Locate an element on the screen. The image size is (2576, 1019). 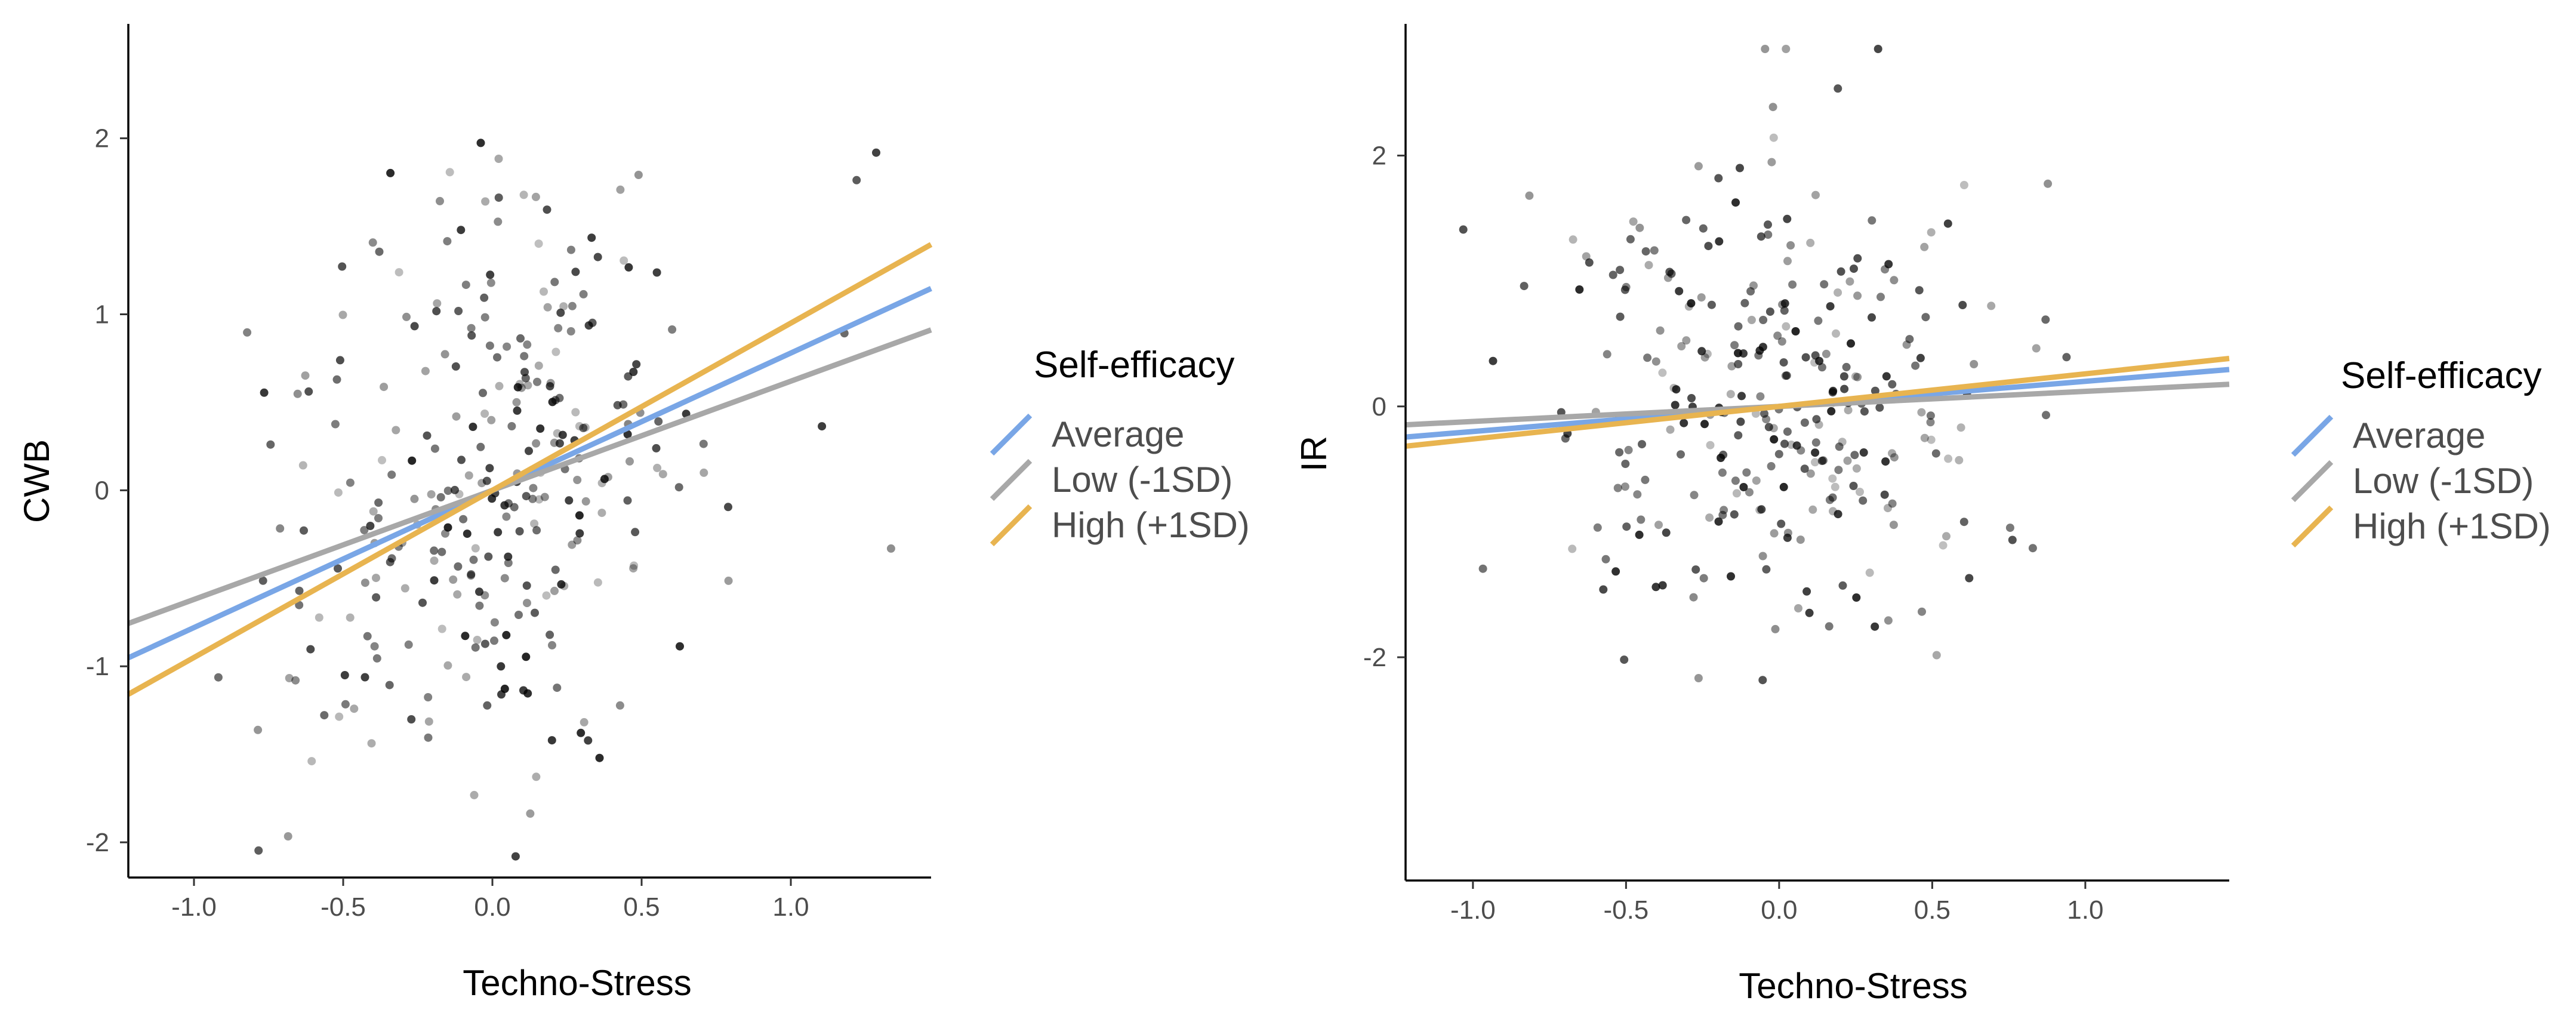
x-axis-title: Techno-Stress is located at coordinates (1853, 986).